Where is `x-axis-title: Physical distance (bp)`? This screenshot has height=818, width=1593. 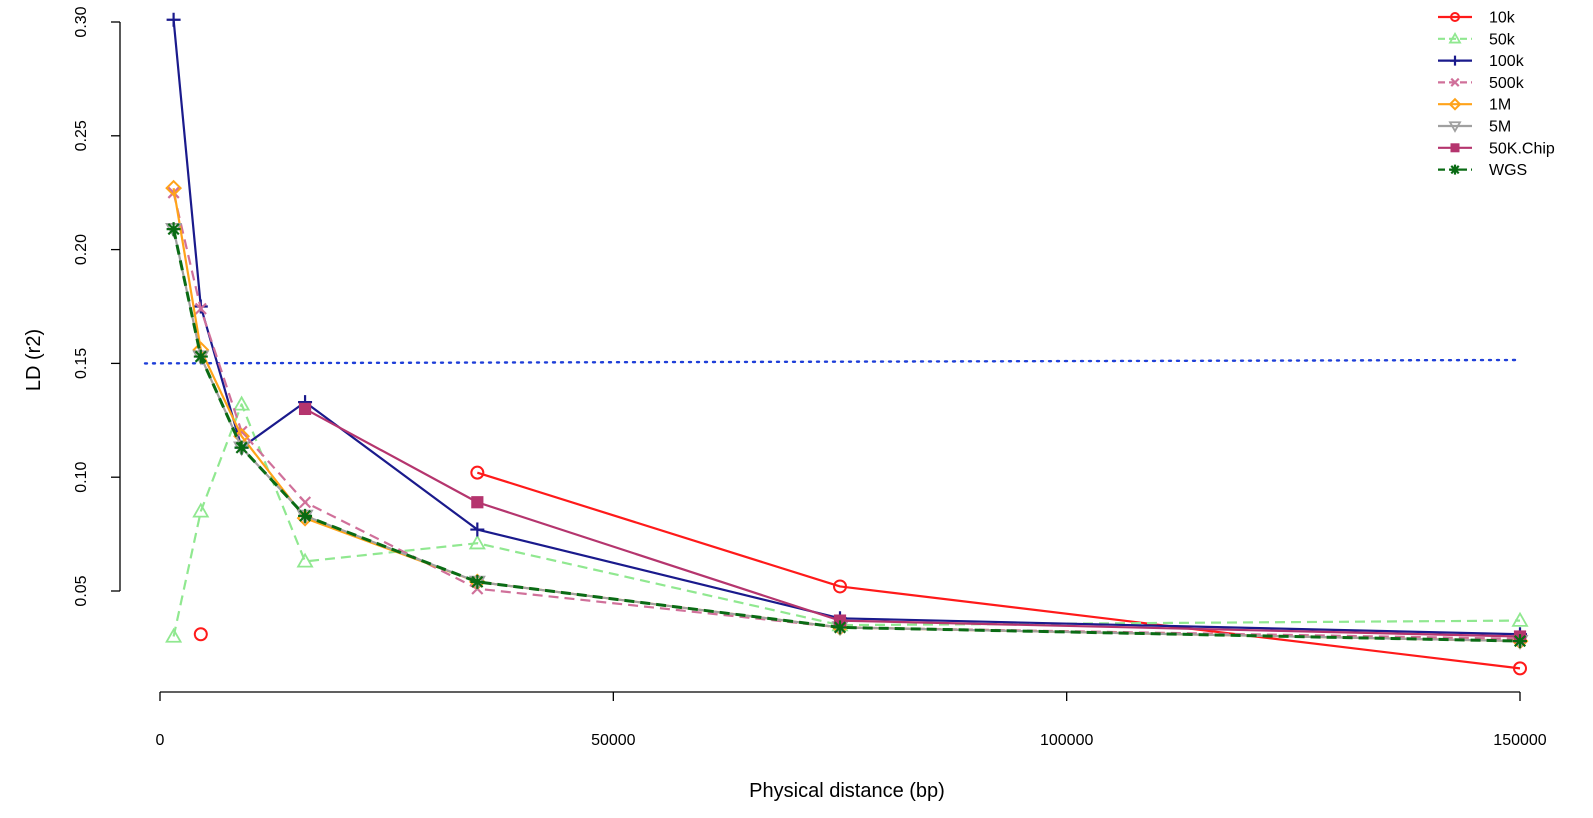
x-axis-title: Physical distance (bp) is located at coordinates (847, 791).